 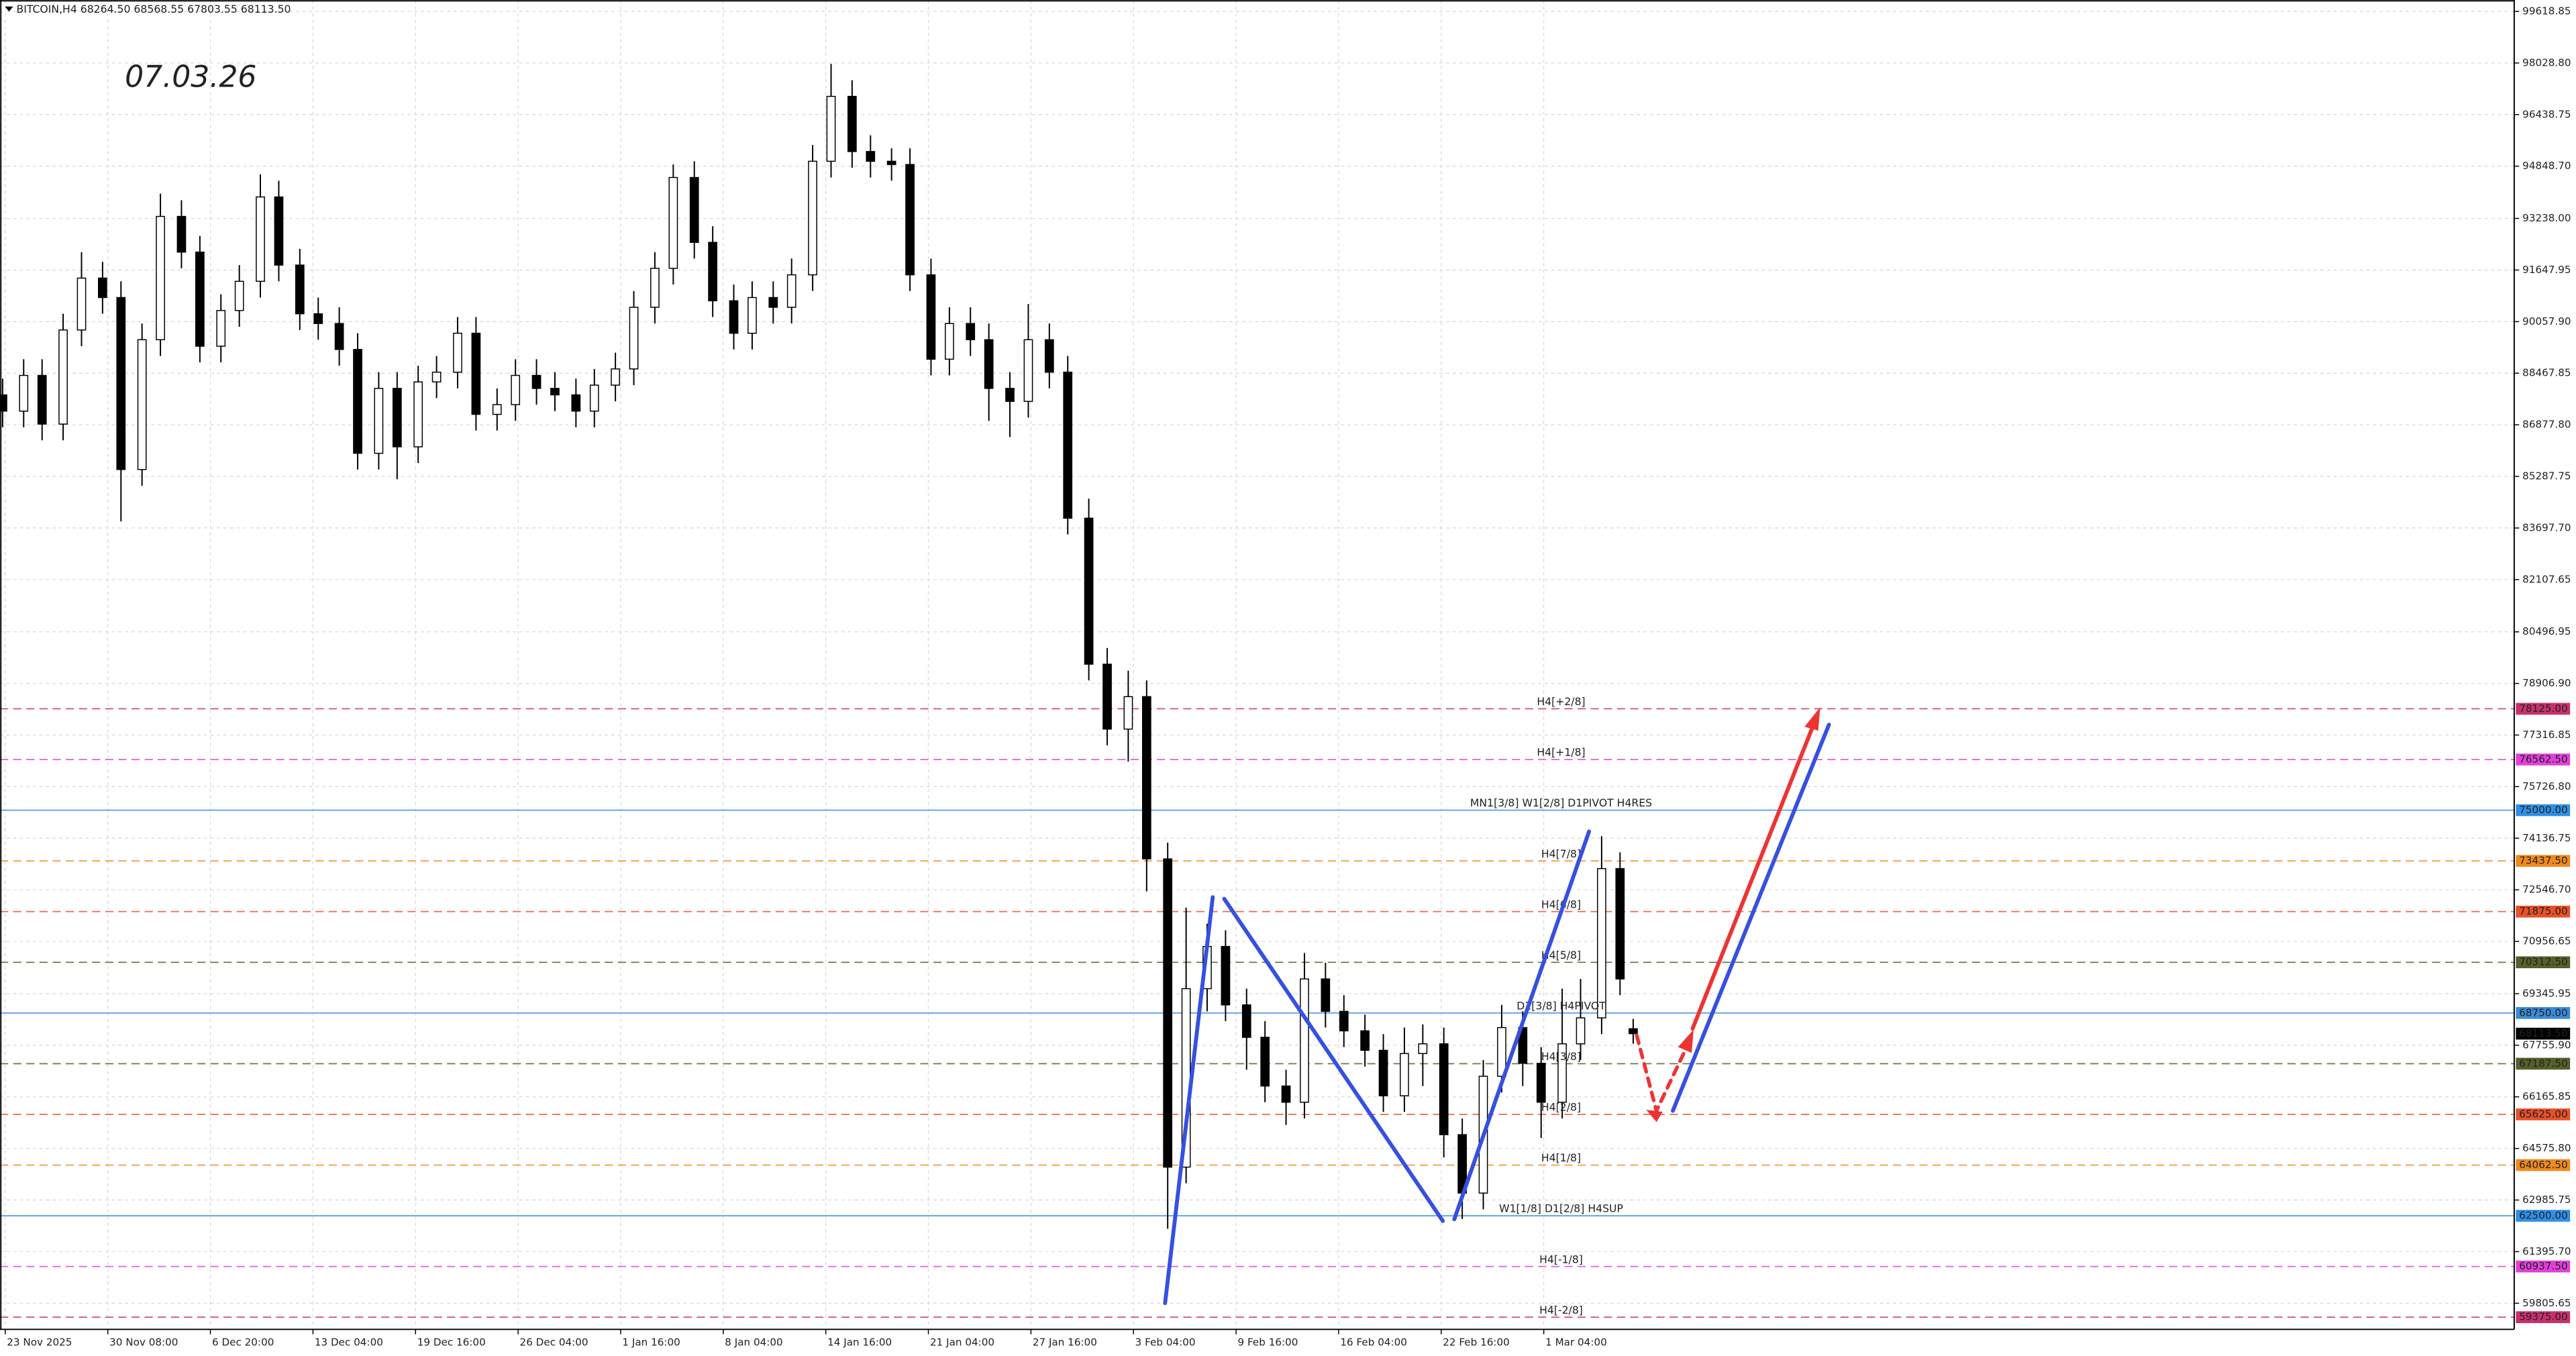 What do you see at coordinates (2546, 1148) in the screenshot?
I see `y-tick-label: 64575.80` at bounding box center [2546, 1148].